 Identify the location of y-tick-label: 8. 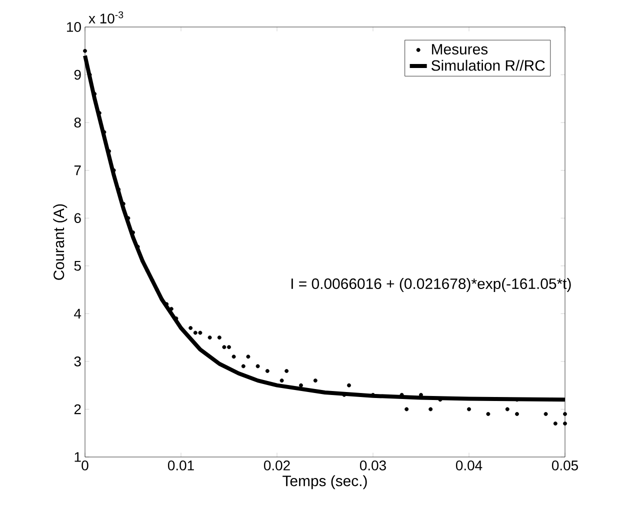
(77, 123).